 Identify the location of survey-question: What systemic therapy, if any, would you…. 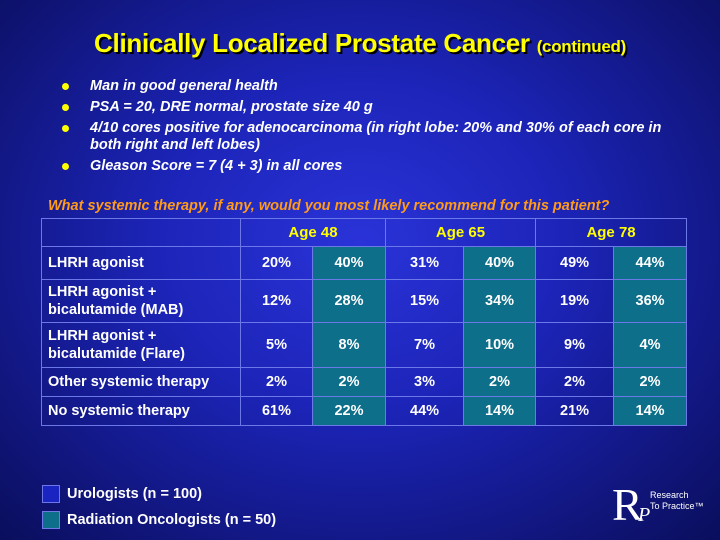
(329, 206).